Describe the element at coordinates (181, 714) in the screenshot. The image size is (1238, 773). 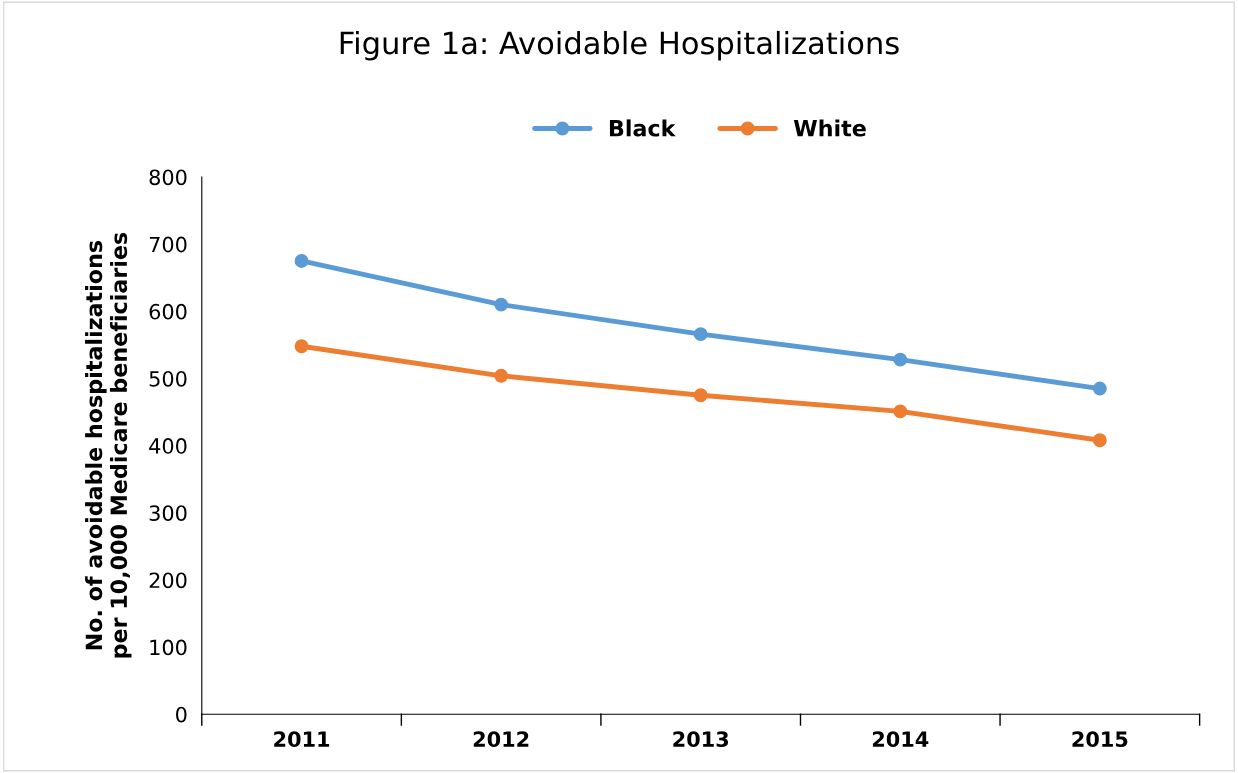
I see `y-tick-label: 0` at that location.